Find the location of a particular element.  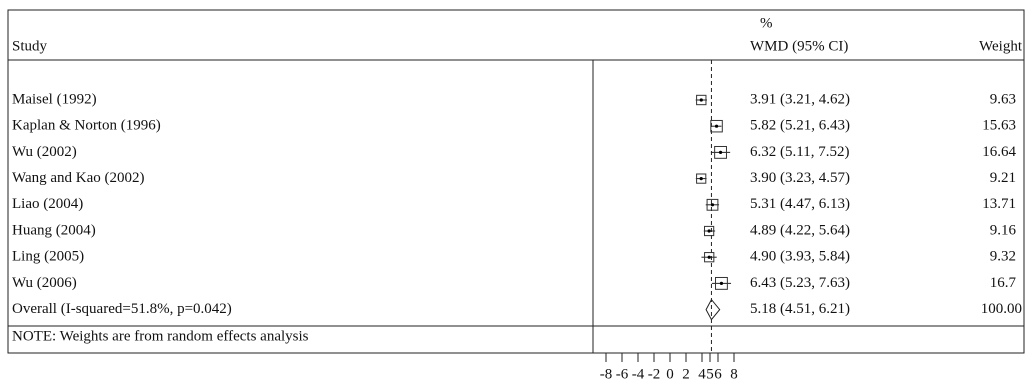

weight-label: 100.00 is located at coordinates (1001, 309).